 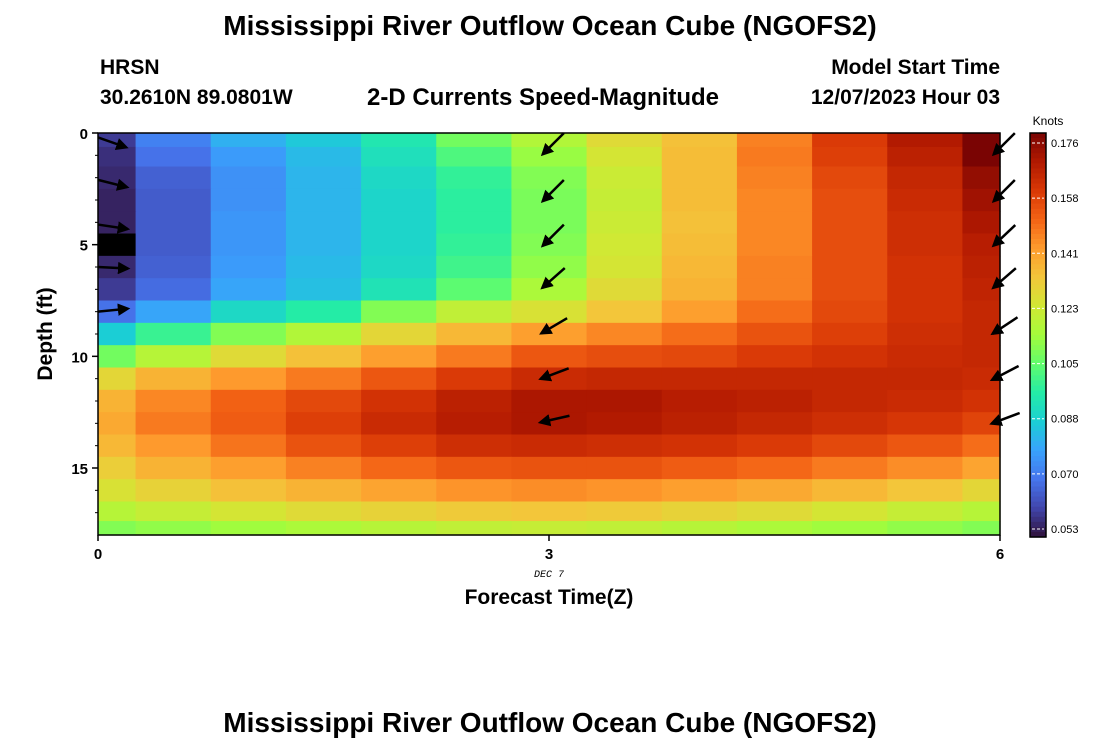 I want to click on colorbar-tick-label: 0.176, so click(x=1065, y=144).